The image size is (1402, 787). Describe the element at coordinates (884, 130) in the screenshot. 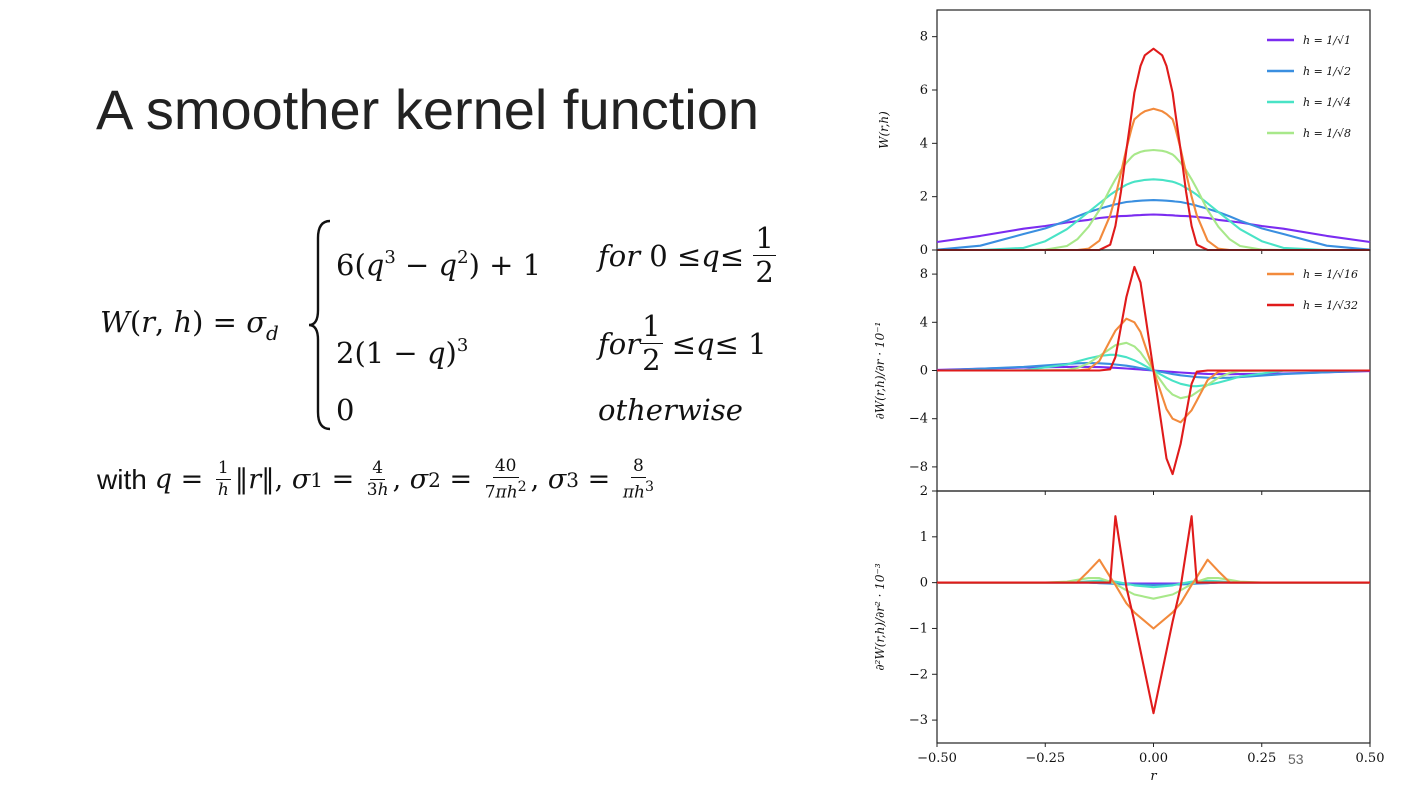

I see `panel-1-y-axis-label: W(r,h)` at that location.